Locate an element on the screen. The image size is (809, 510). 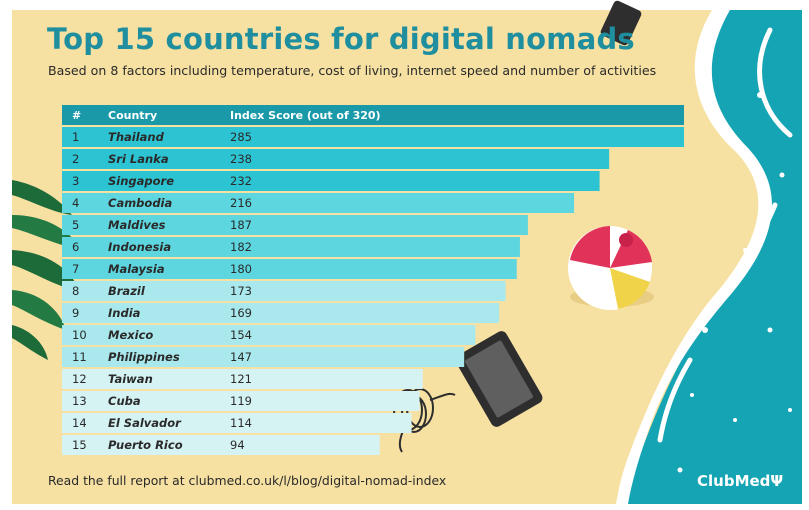
rank-label: 9 is located at coordinates (75, 313).